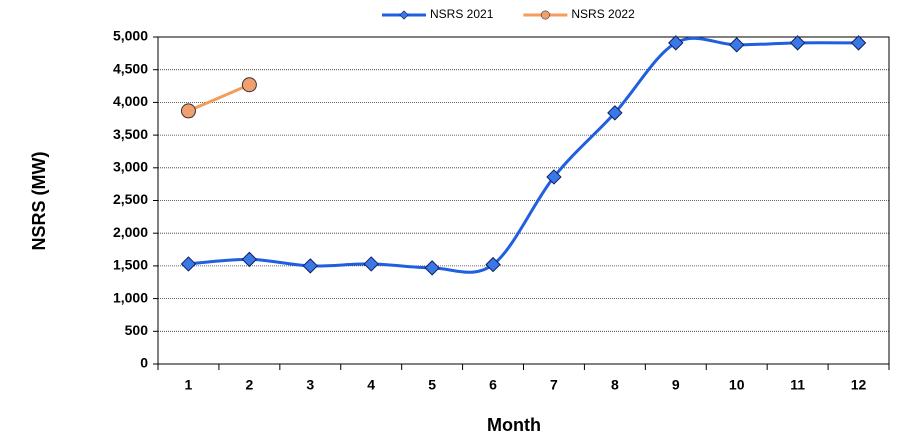 The image size is (899, 442). Describe the element at coordinates (371, 385) in the screenshot. I see `x-tick-label: 4` at that location.